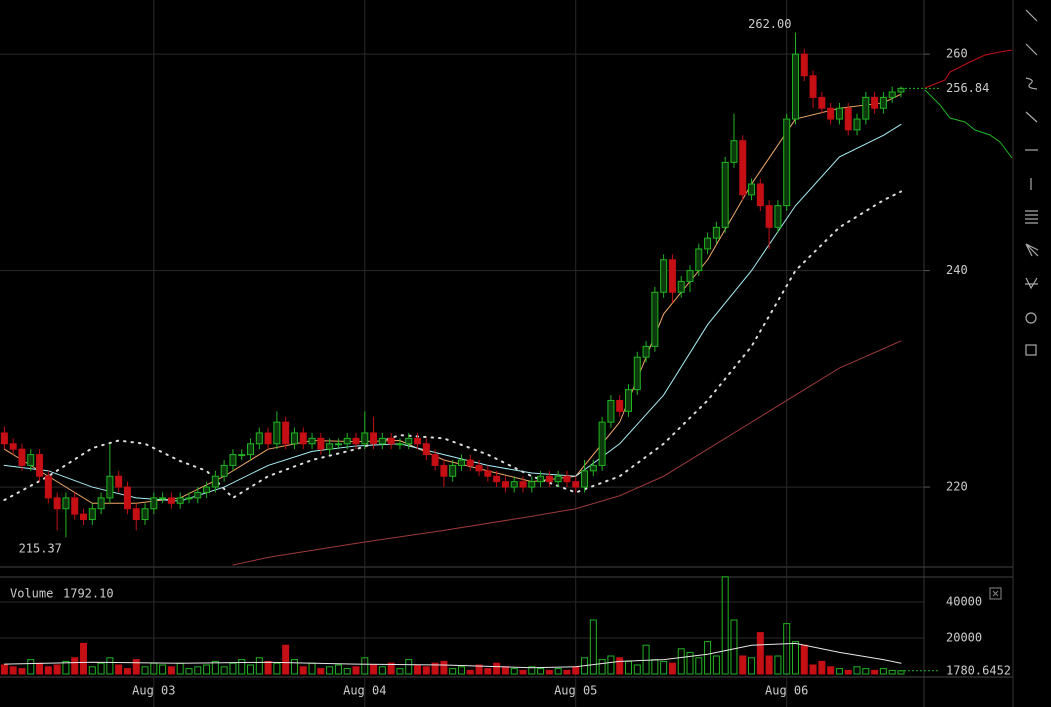  What do you see at coordinates (1031, 83) in the screenshot?
I see `tool-curve` at bounding box center [1031, 83].